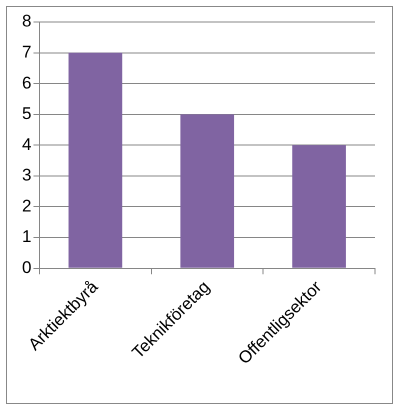  What do you see at coordinates (27, 144) in the screenshot?
I see `y-tick-label: 4` at bounding box center [27, 144].